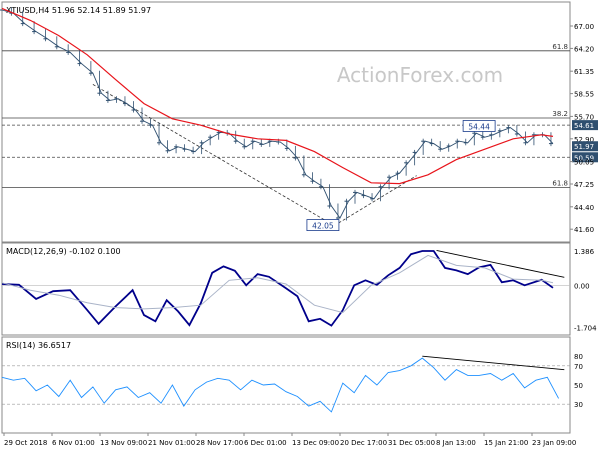  I want to click on rsi-y-tick-label: 70, so click(578, 367).